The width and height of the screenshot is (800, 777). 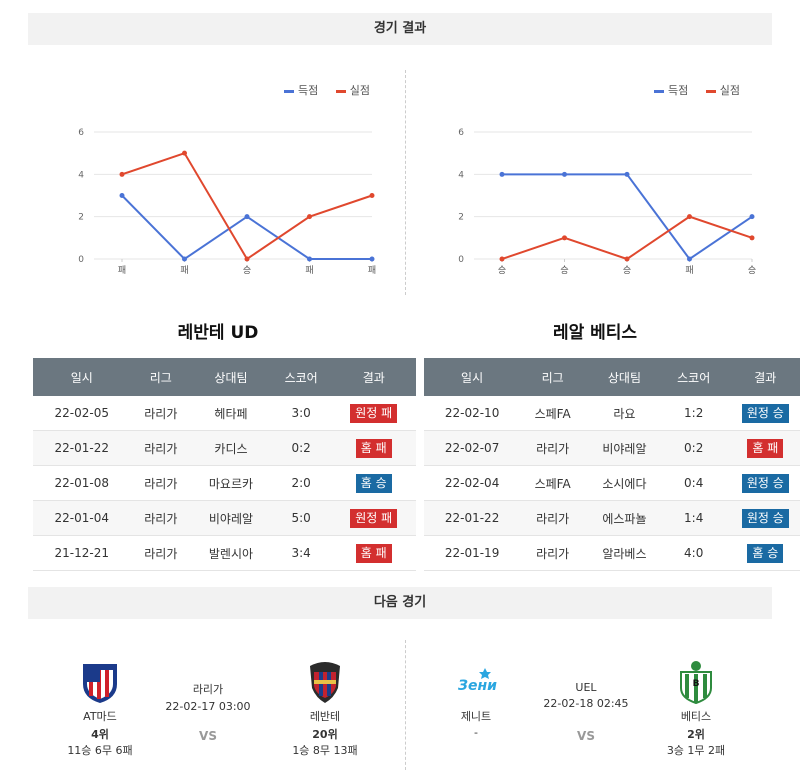 What do you see at coordinates (696, 750) in the screenshot?
I see `team-record: 3승 1무 2패` at bounding box center [696, 750].